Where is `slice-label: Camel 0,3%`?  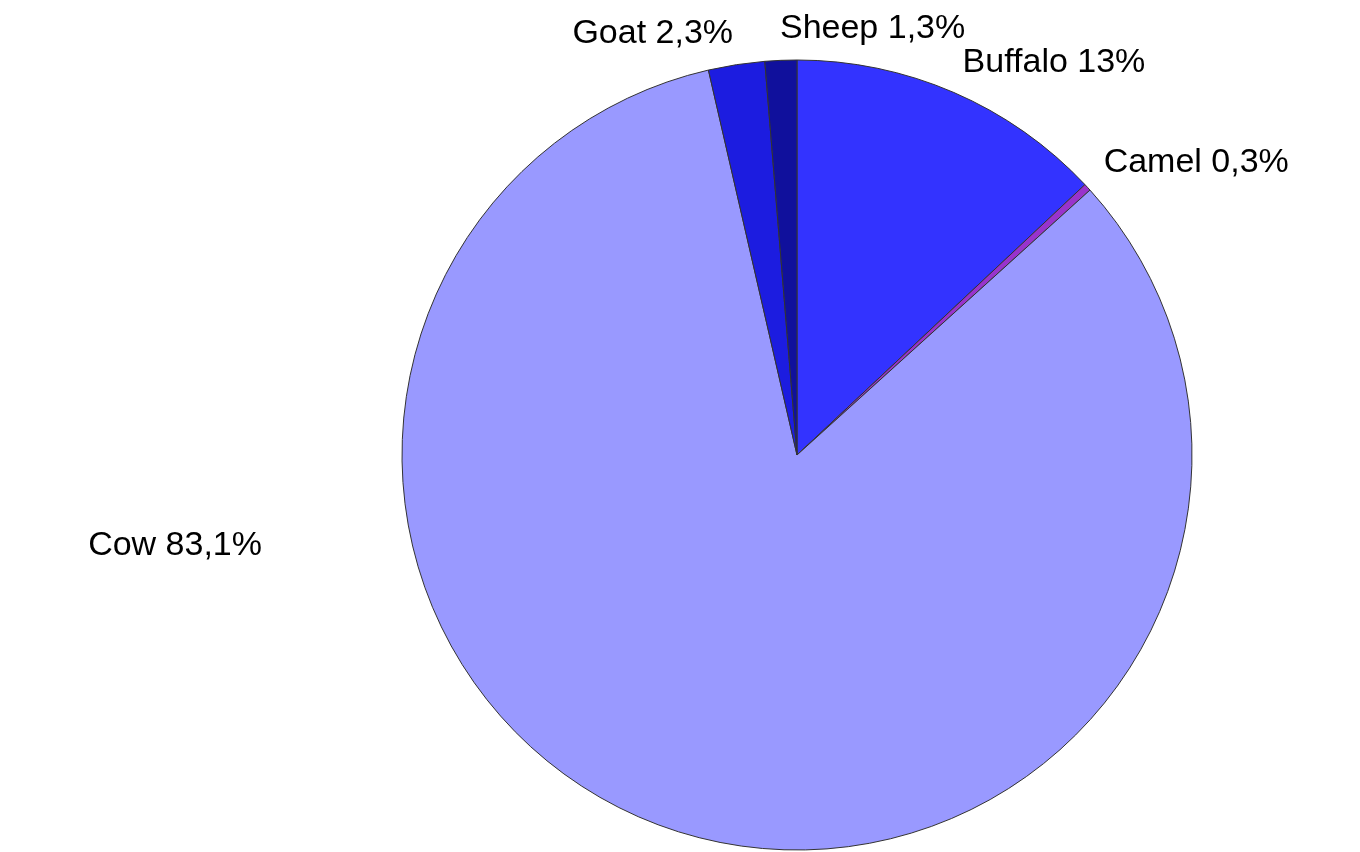
slice-label: Camel 0,3% is located at coordinates (1196, 160).